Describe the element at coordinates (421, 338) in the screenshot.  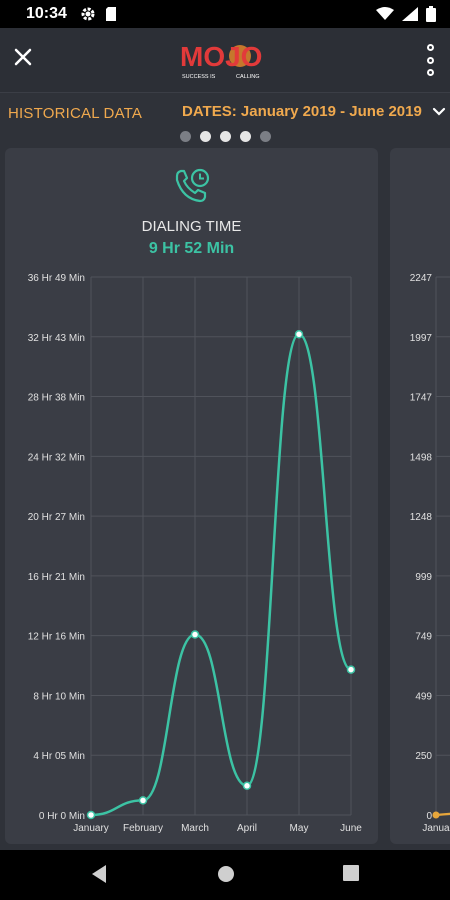
I see `y-tick-label: 1997` at that location.